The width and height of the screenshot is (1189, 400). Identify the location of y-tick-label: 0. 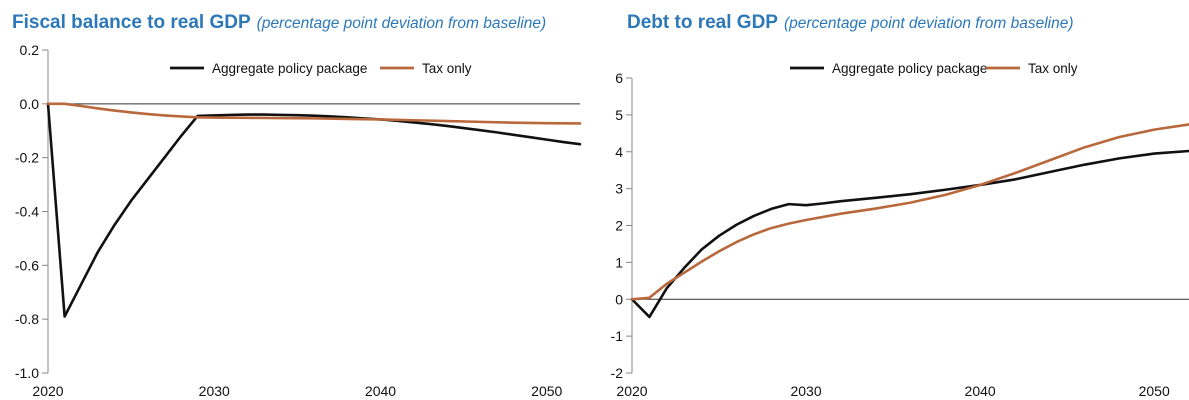
(619, 299).